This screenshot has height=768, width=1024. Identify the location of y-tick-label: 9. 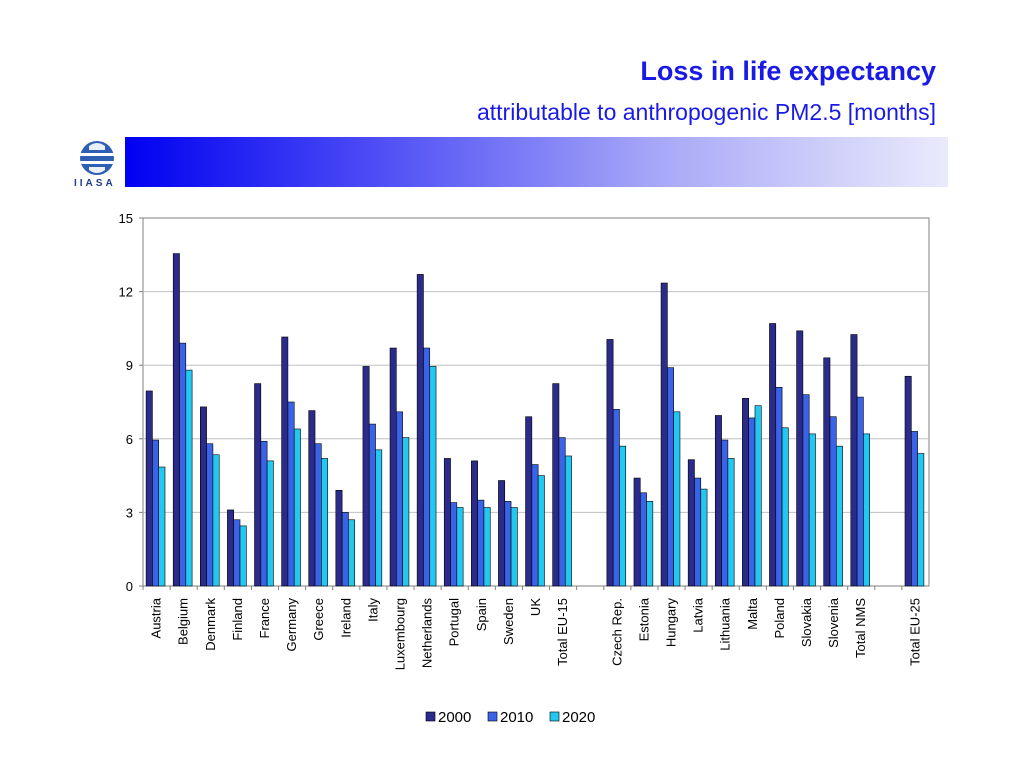
(129, 365).